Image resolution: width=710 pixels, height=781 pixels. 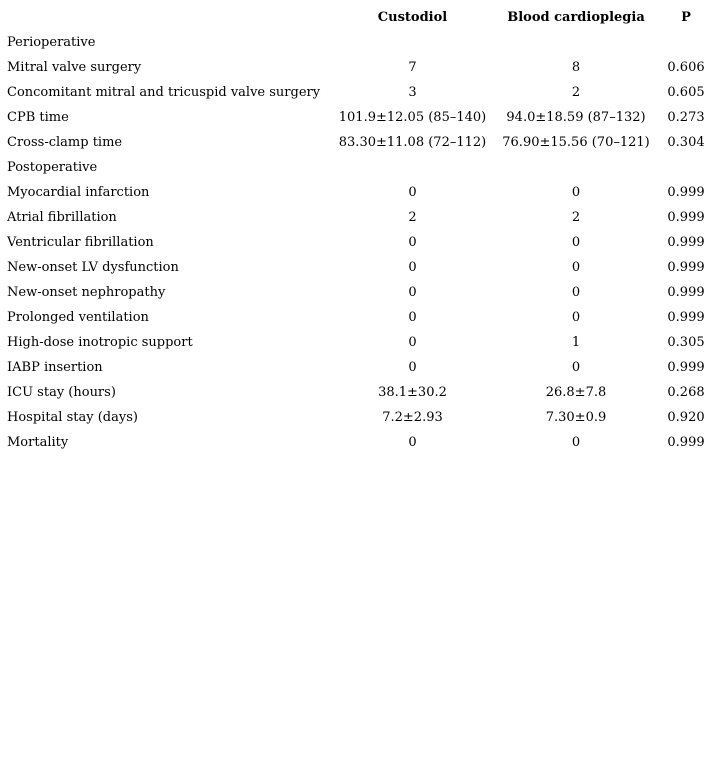 What do you see at coordinates (93, 267) in the screenshot?
I see `row-label: New-onset LV dysfunction` at bounding box center [93, 267].